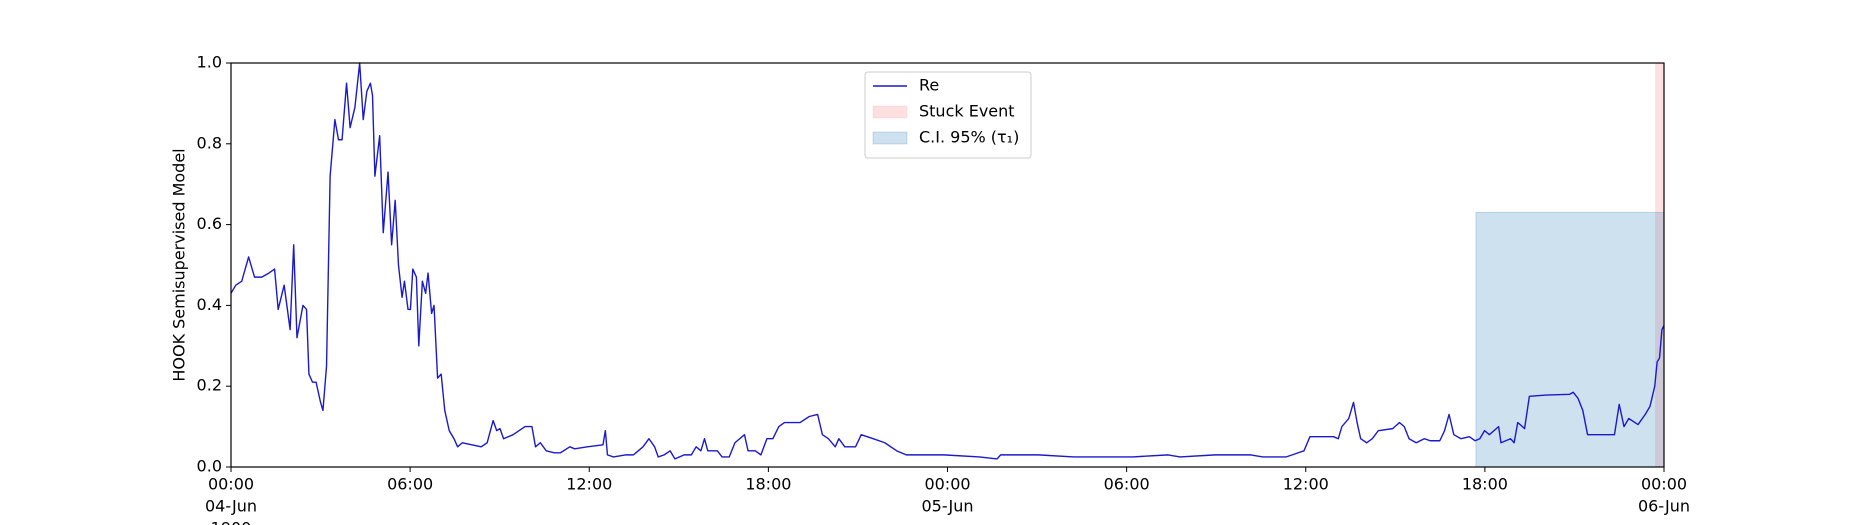 The image size is (1850, 525). Describe the element at coordinates (209, 304) in the screenshot. I see `y-tick-label: 0.4` at that location.